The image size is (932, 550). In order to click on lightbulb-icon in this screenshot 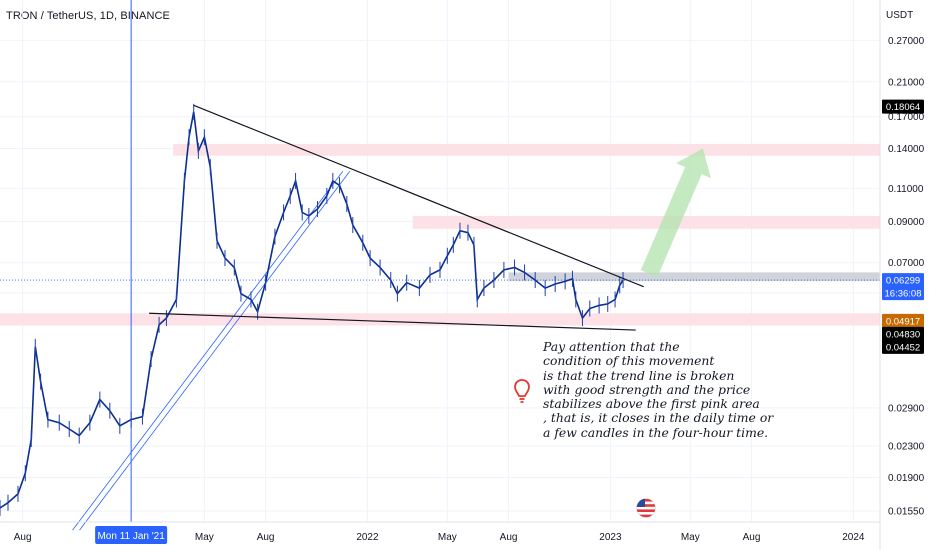, I will do `click(522, 391)`.